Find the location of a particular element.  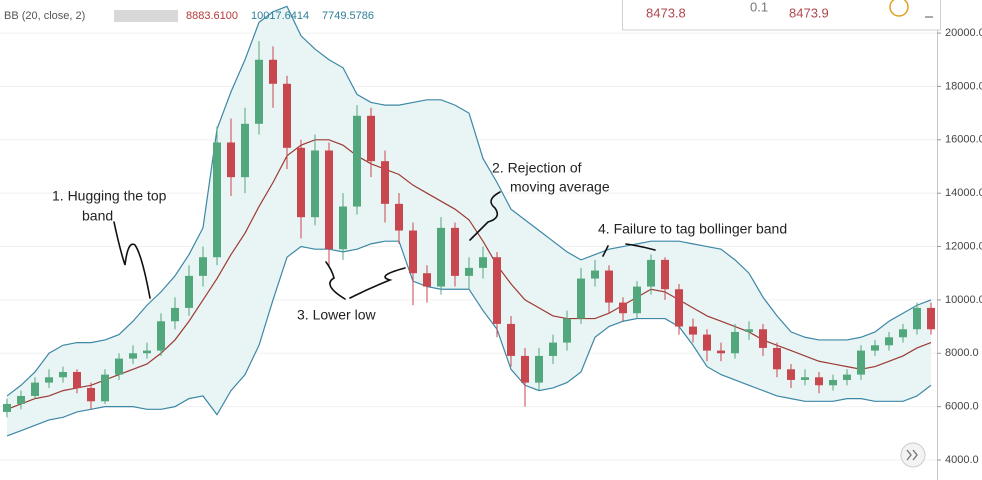

quote-box is located at coordinates (781, 15).